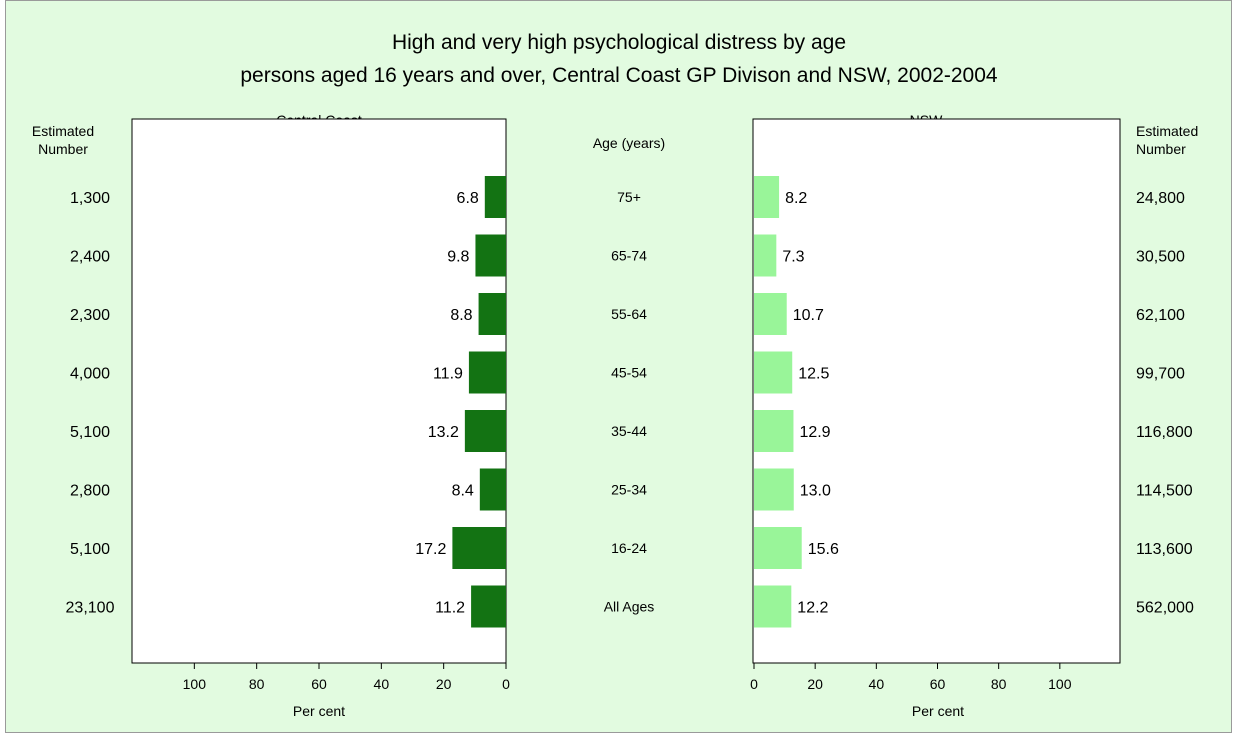  Describe the element at coordinates (629, 143) in the screenshot. I see `category-header: Age (years)` at that location.